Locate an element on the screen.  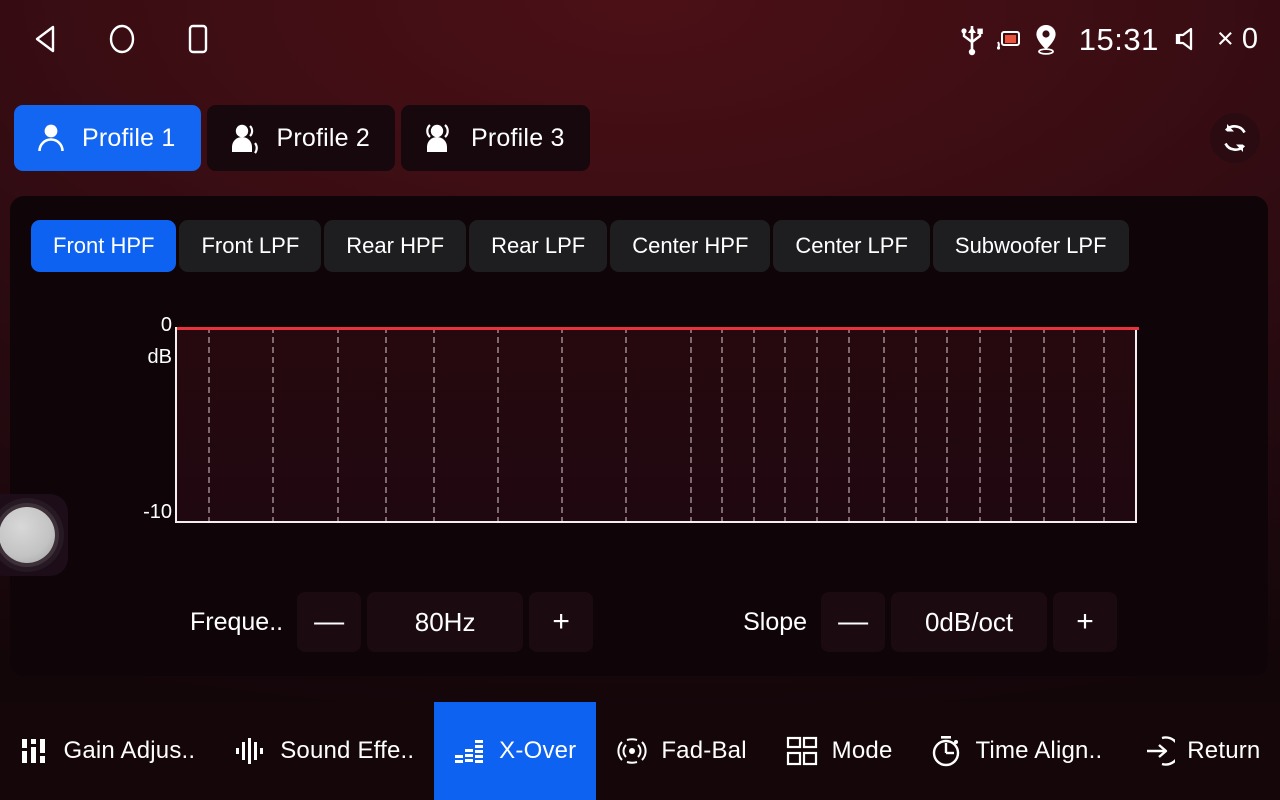
slope-label: Slope is located at coordinates (775, 621).